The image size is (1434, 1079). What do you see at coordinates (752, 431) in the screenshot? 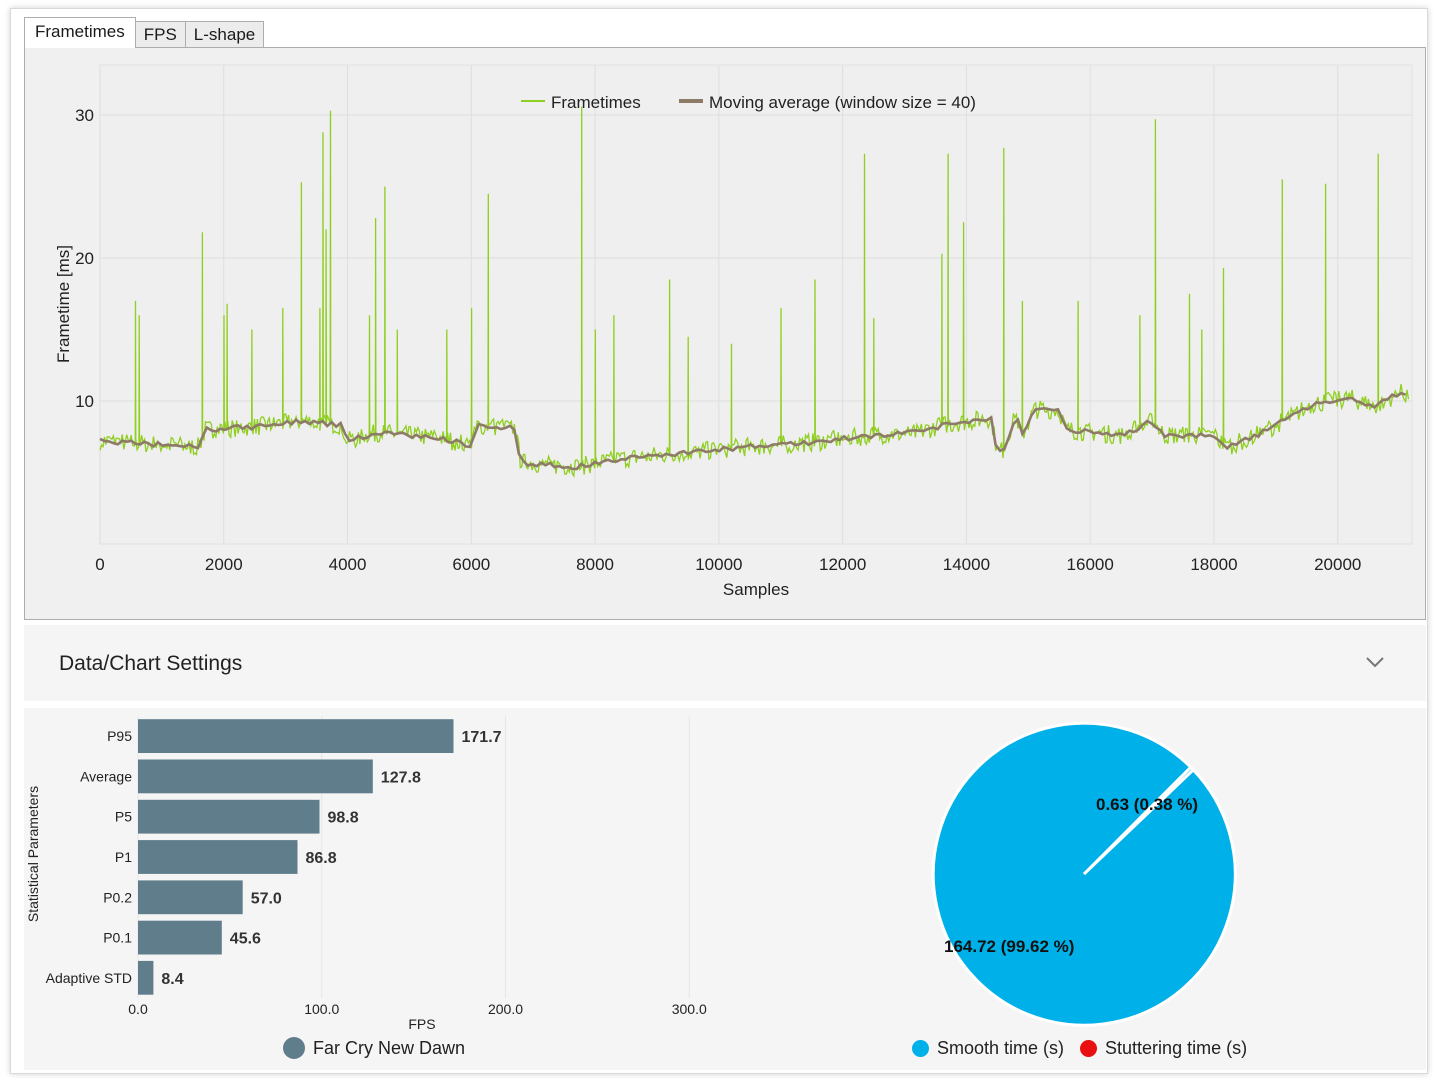
I see `moving-average-series` at bounding box center [752, 431].